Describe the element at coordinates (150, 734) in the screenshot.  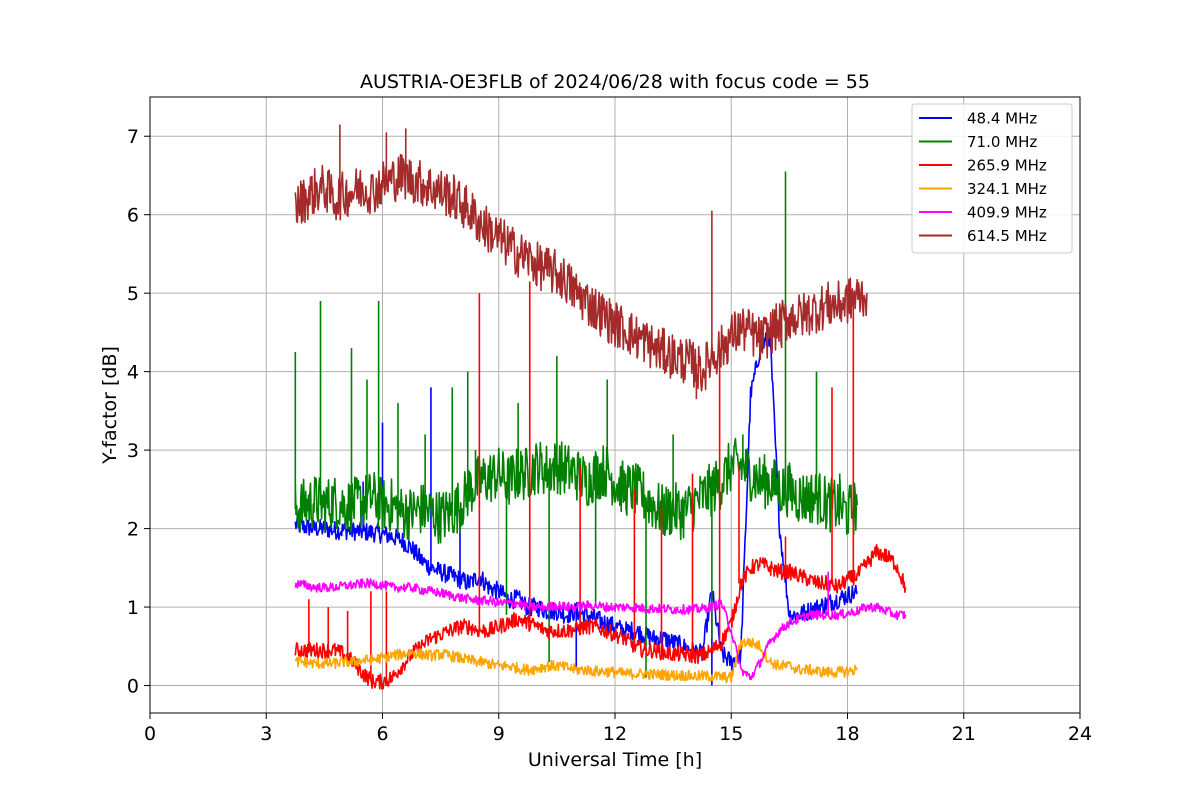
I see `x-tick-label: 0` at that location.